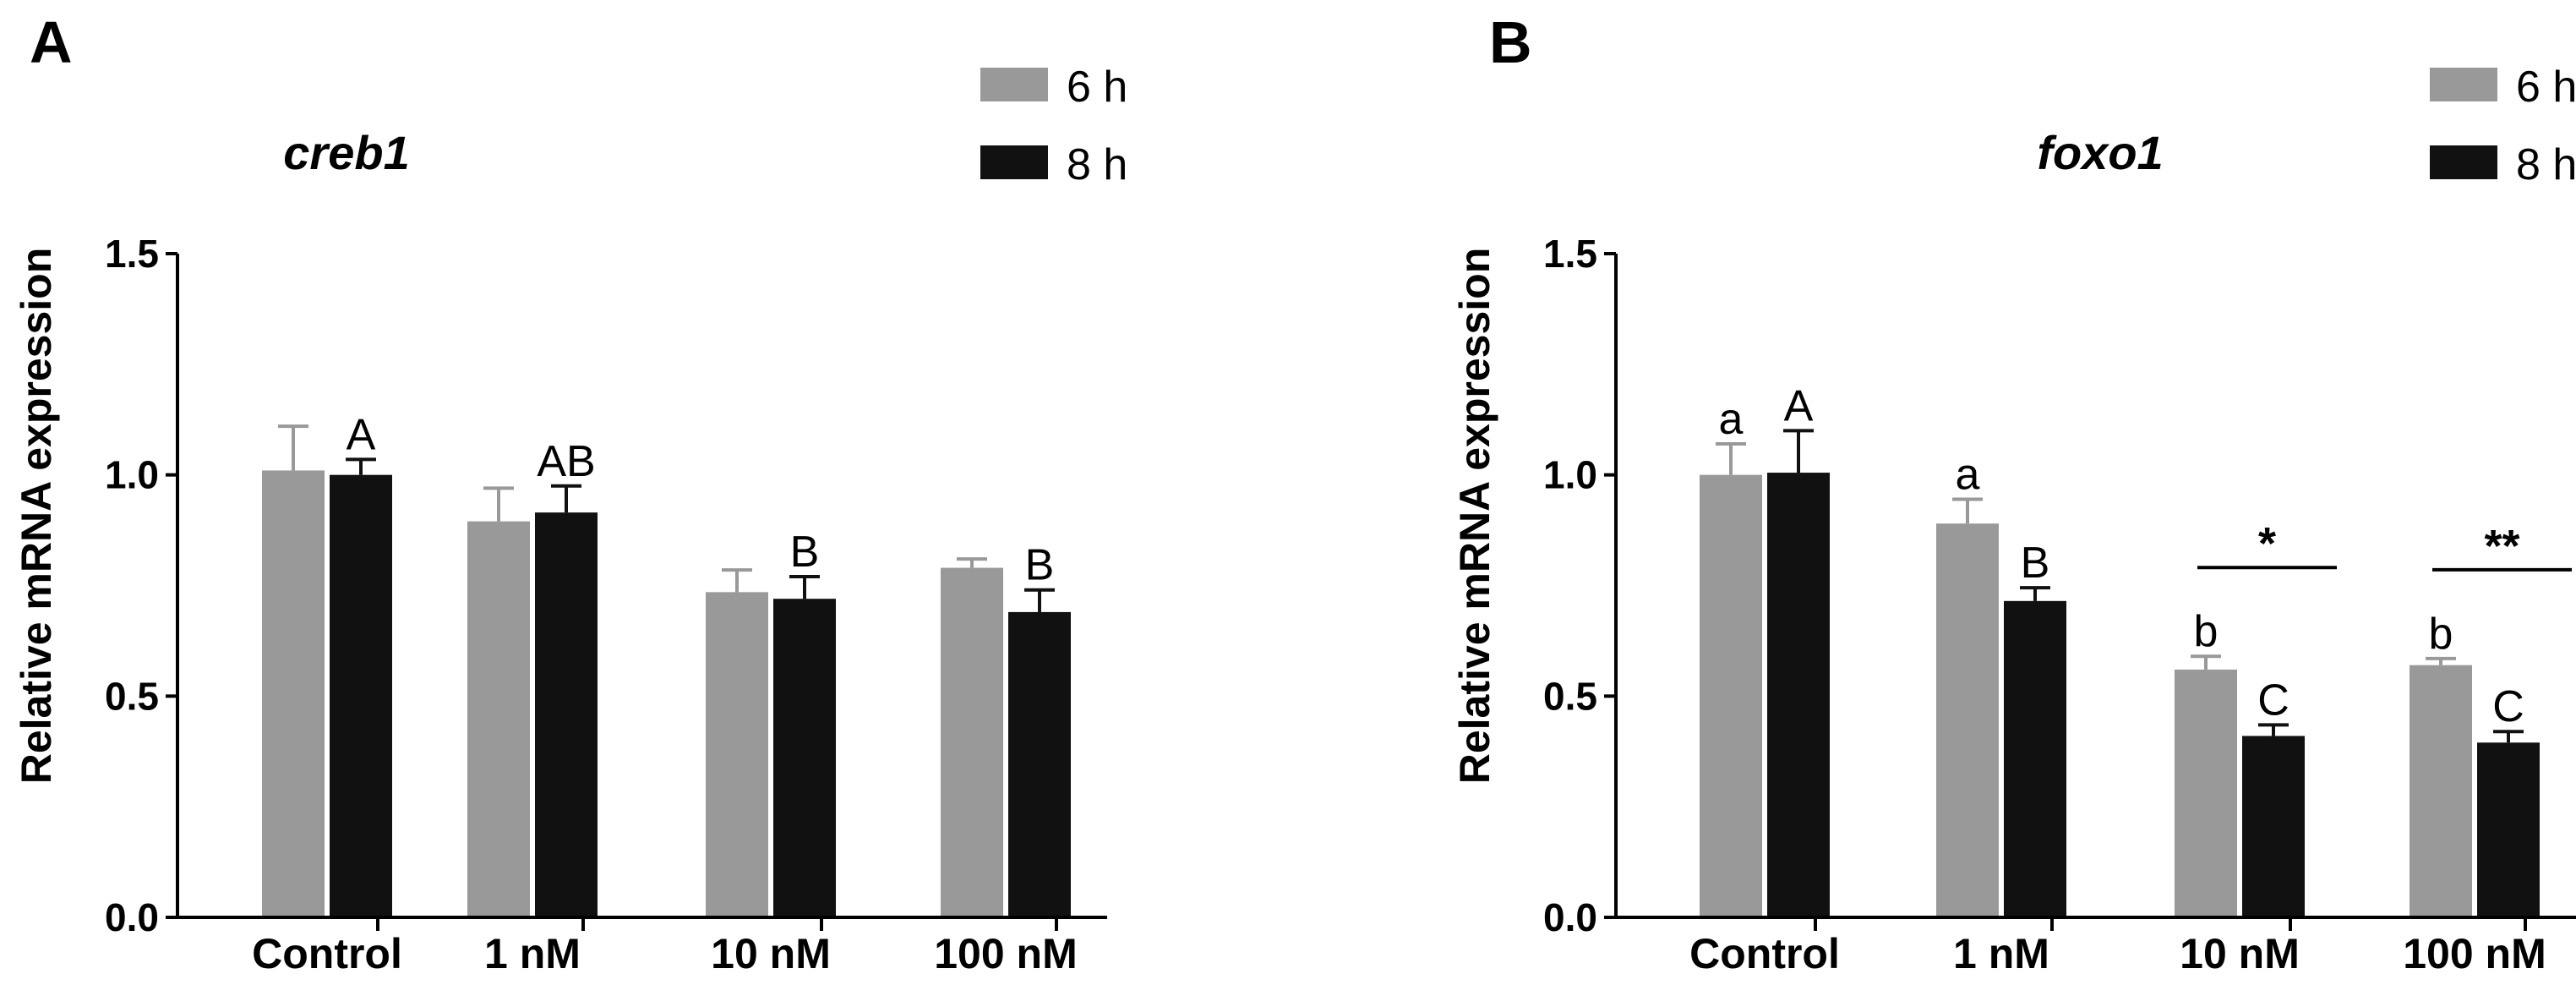 Image resolution: width=2576 pixels, height=985 pixels. I want to click on chart-title: foxo1, so click(2100, 152).